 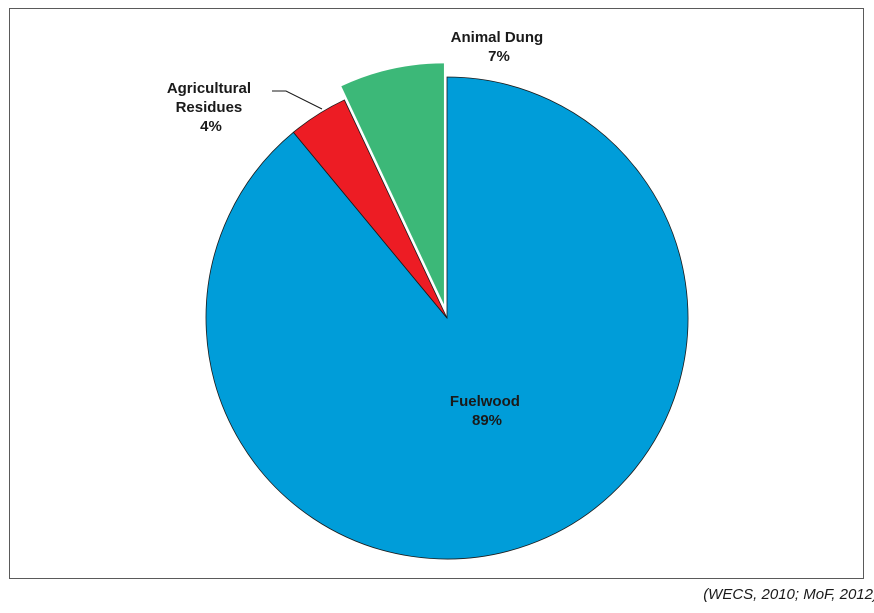 I want to click on slice-agricultural-residues, so click(x=370, y=209).